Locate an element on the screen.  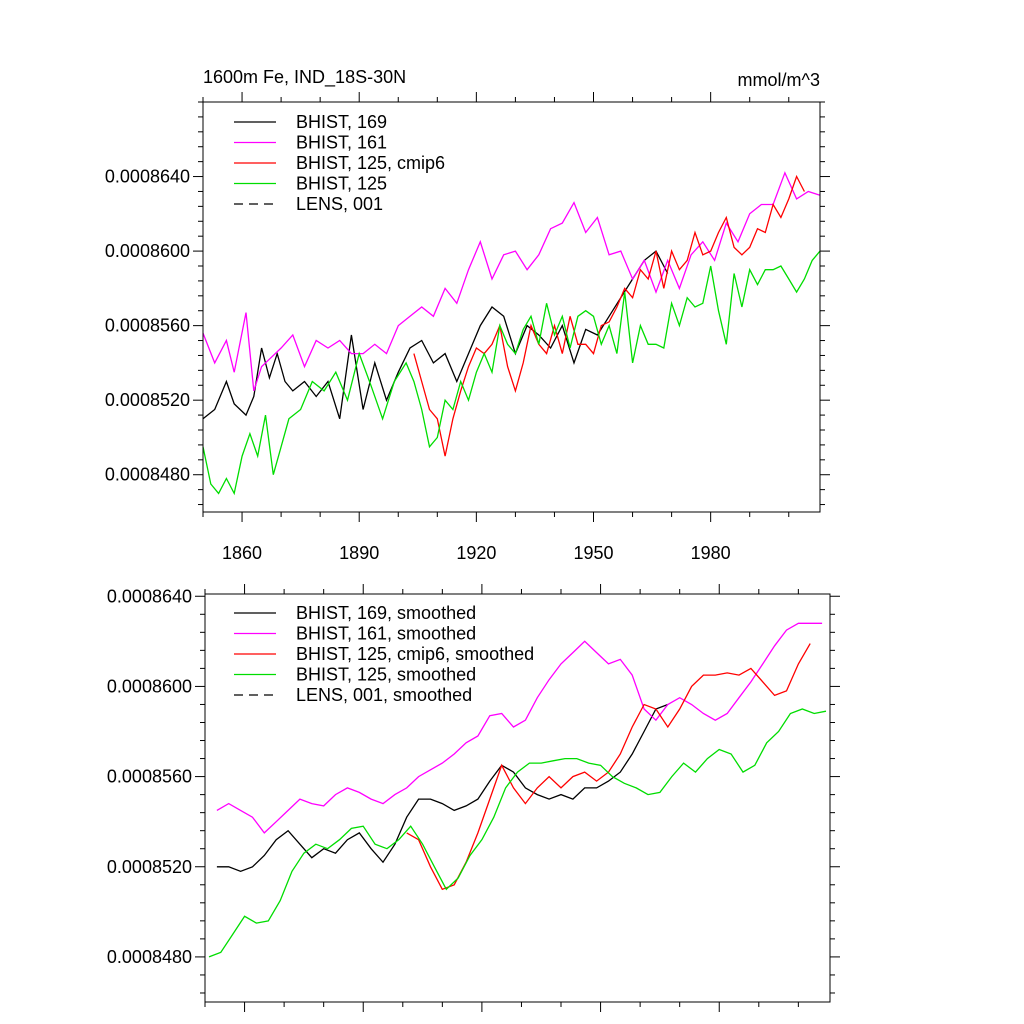
bottom-y-tick-label: 0.0008560 is located at coordinates (149, 777).